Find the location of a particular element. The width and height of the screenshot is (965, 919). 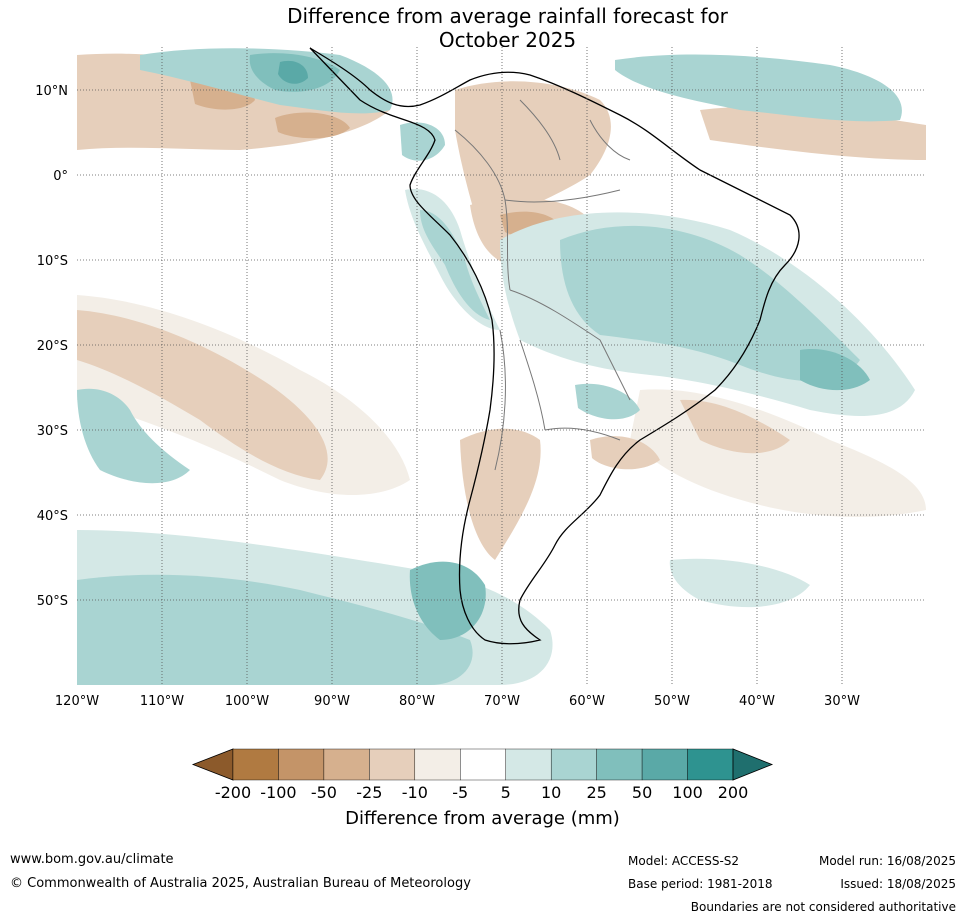

legend-tick-label: -5 is located at coordinates (460, 792).